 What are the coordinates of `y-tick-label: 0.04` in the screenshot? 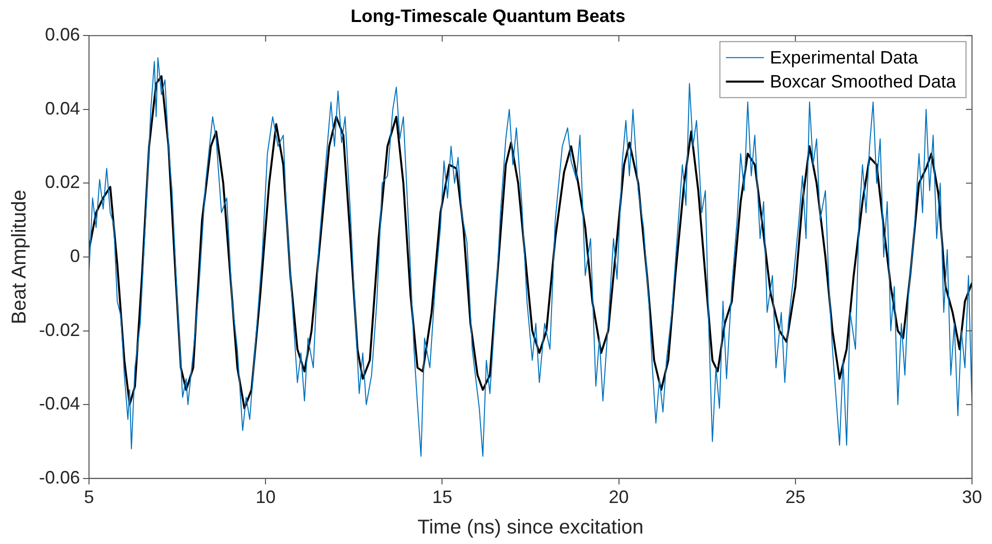 It's located at (62, 108).